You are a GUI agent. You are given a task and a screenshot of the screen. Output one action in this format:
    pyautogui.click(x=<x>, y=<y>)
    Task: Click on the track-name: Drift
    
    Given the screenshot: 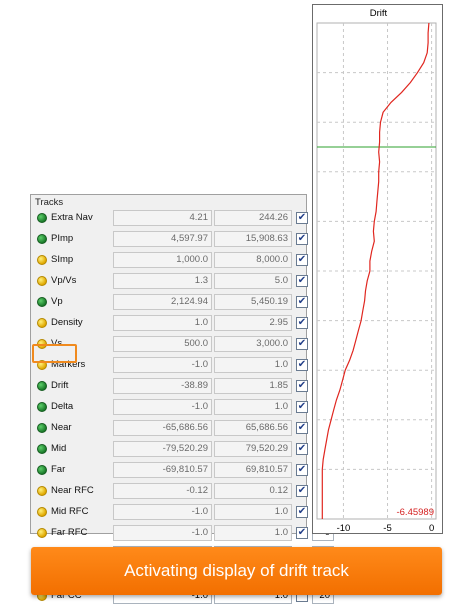 What is the action you would take?
    pyautogui.click(x=60, y=385)
    